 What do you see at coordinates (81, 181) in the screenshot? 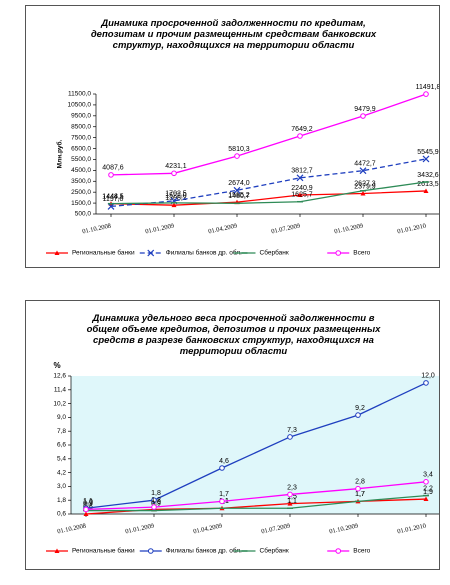
I see `y-tick-label: 3500,0` at bounding box center [81, 181].